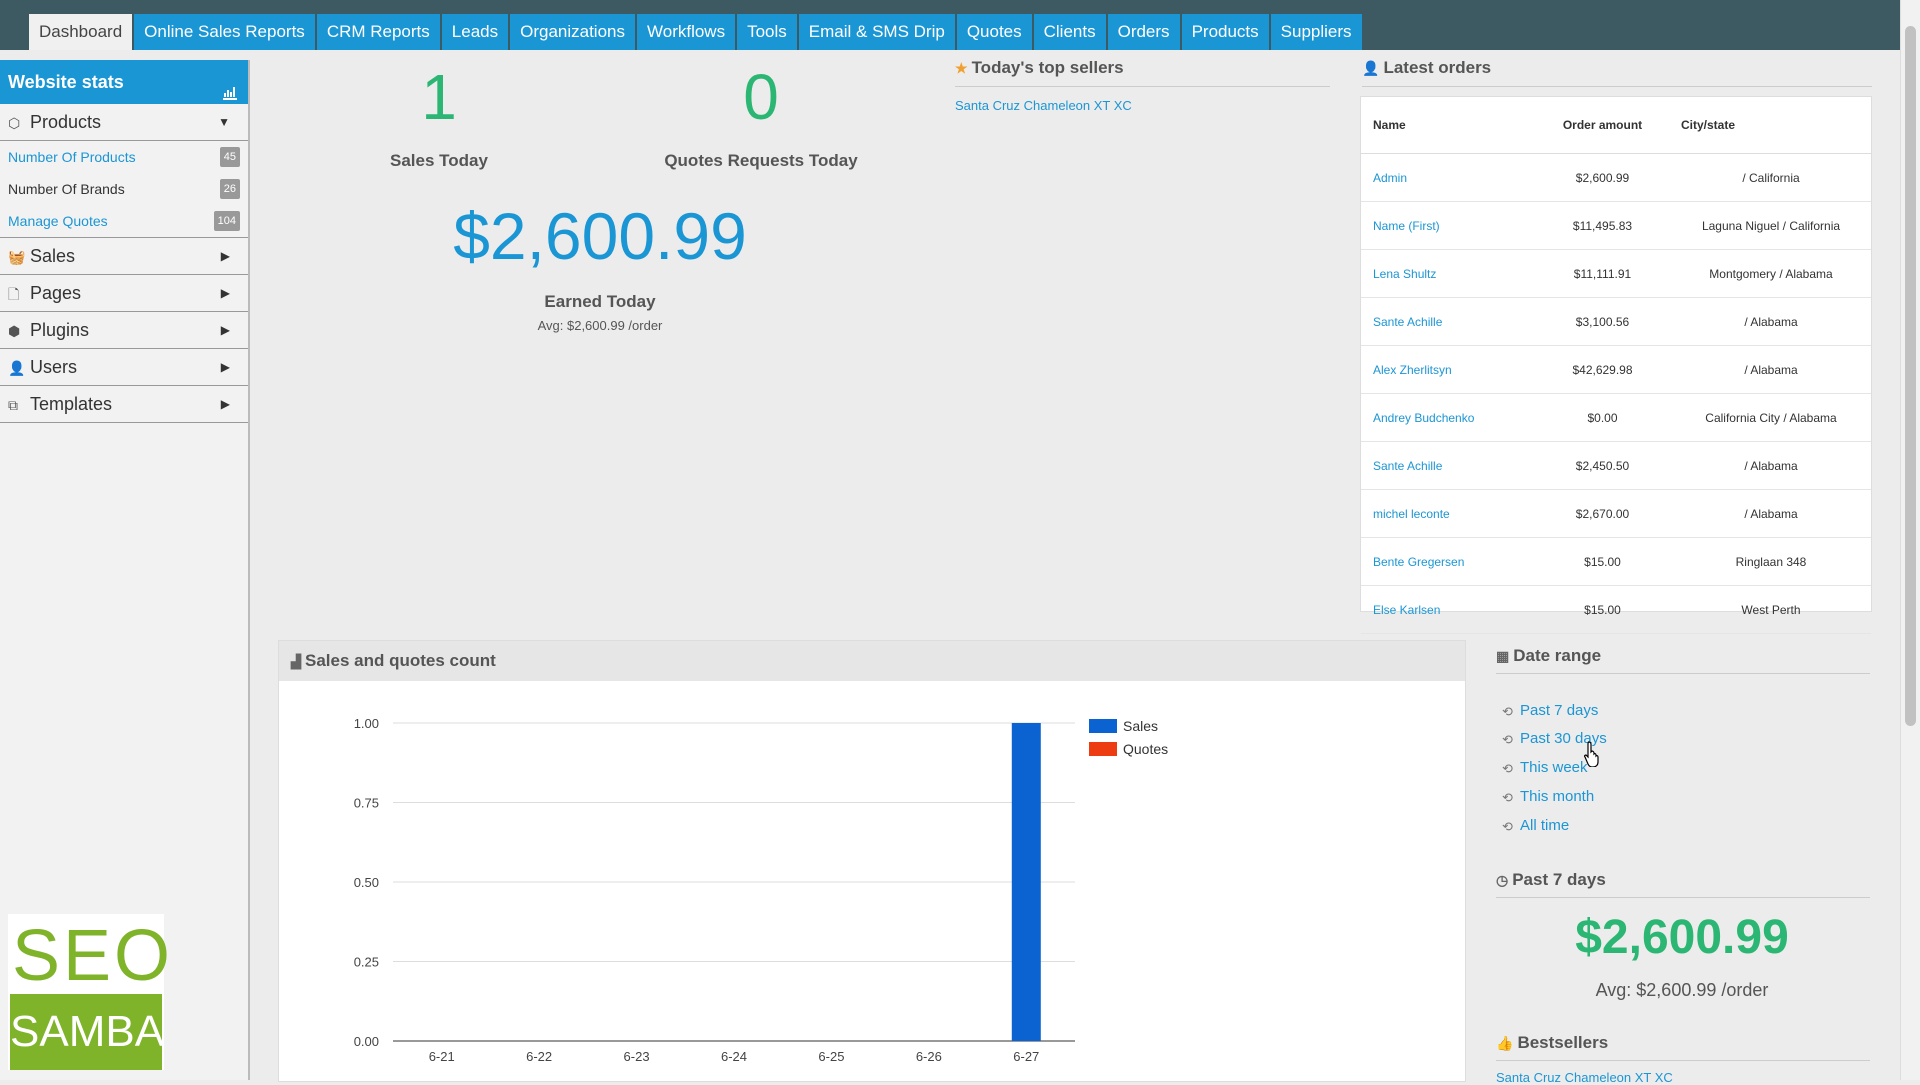 The image size is (1920, 1085). I want to click on date-range-title: ▦ Date range, so click(1548, 656).